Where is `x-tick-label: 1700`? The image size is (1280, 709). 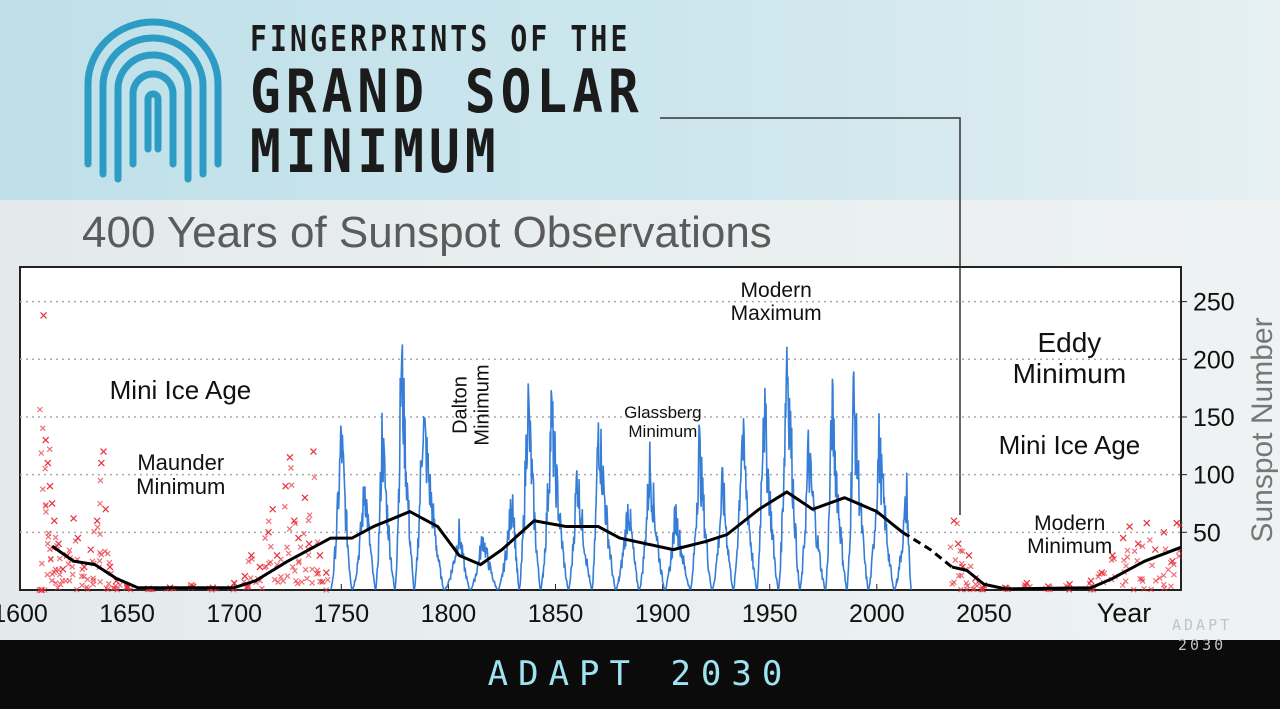
x-tick-label: 1700 is located at coordinates (234, 614).